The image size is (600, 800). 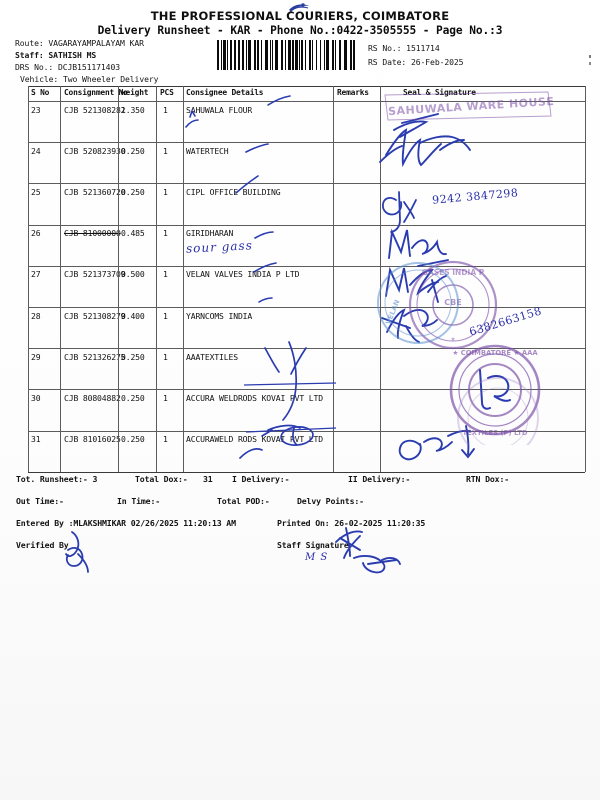 What do you see at coordinates (225, 92) in the screenshot?
I see `col-header-consignee: Consignee Details` at bounding box center [225, 92].